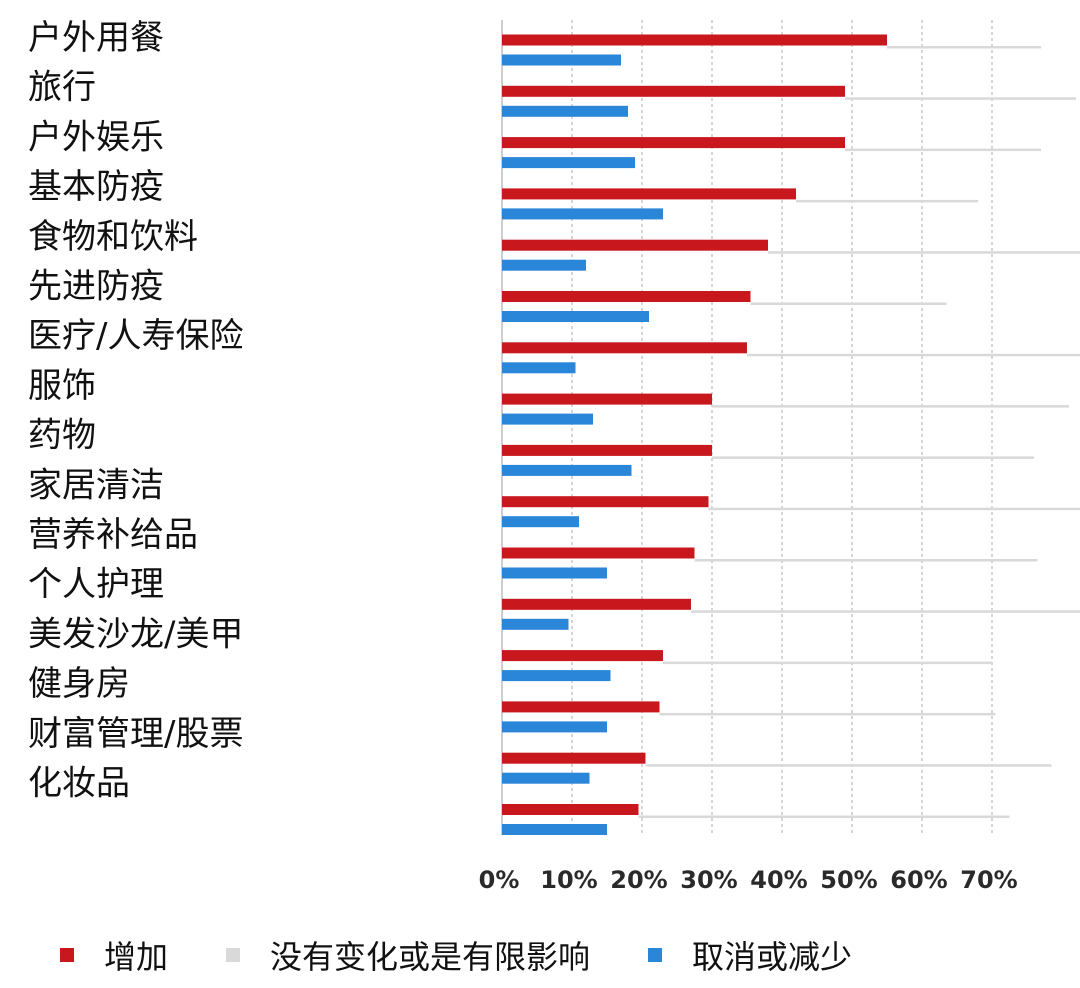 The image size is (1080, 988). I want to click on category-label: 药物, so click(62, 436).